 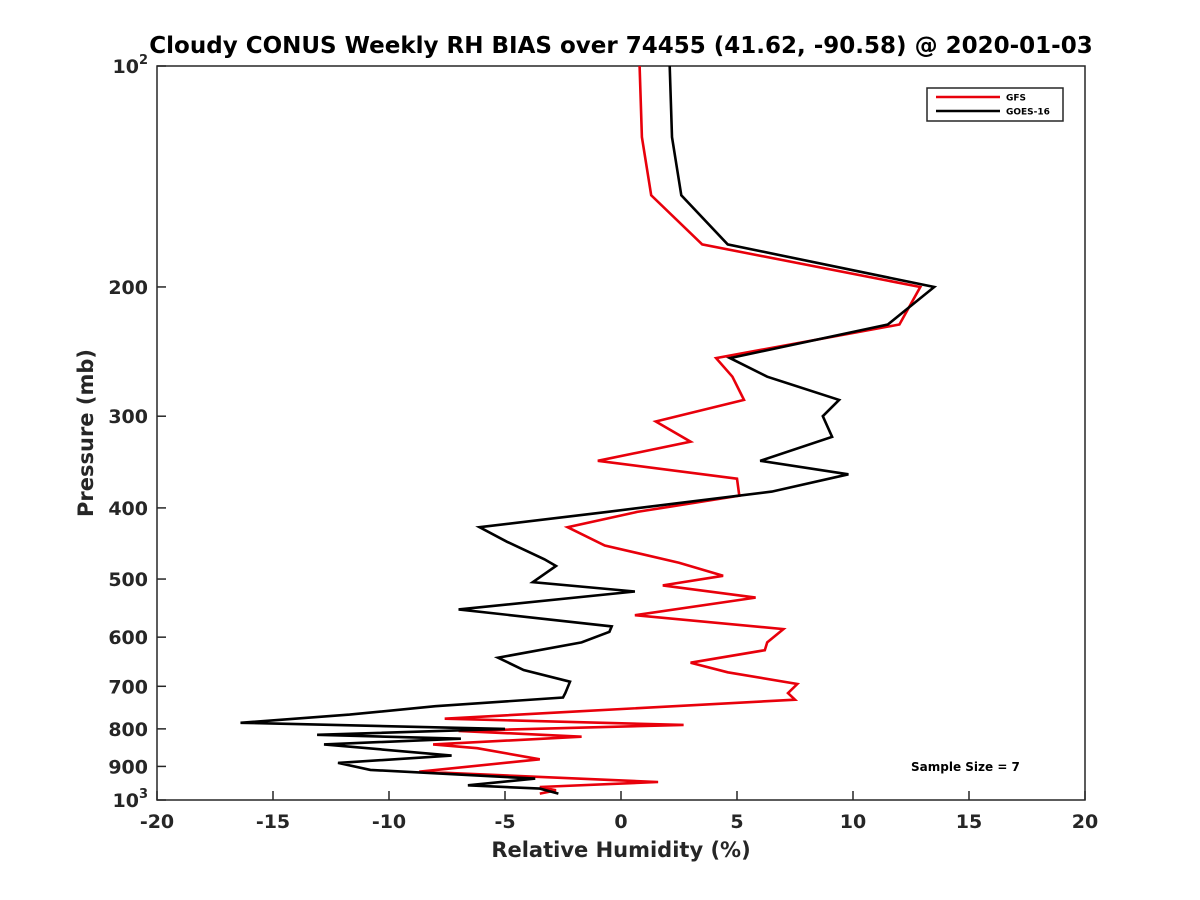 I want to click on x-axis: -20 -15 -10 -5 0 5 10 15 20, so click(x=619, y=812).